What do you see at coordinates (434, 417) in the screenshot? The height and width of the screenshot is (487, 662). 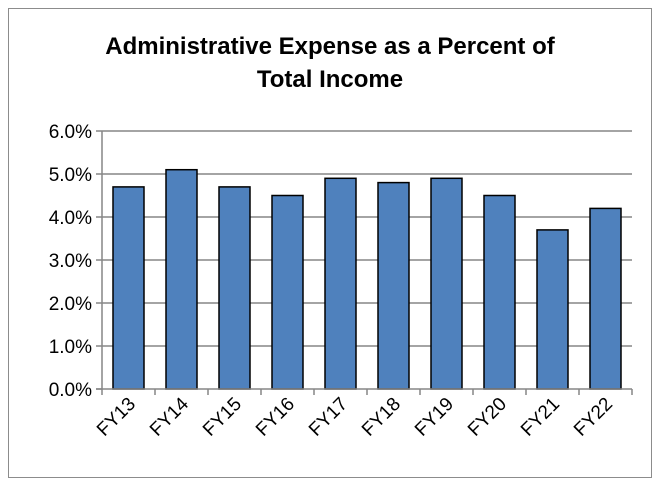 I see `x-tick-label: FY19` at bounding box center [434, 417].